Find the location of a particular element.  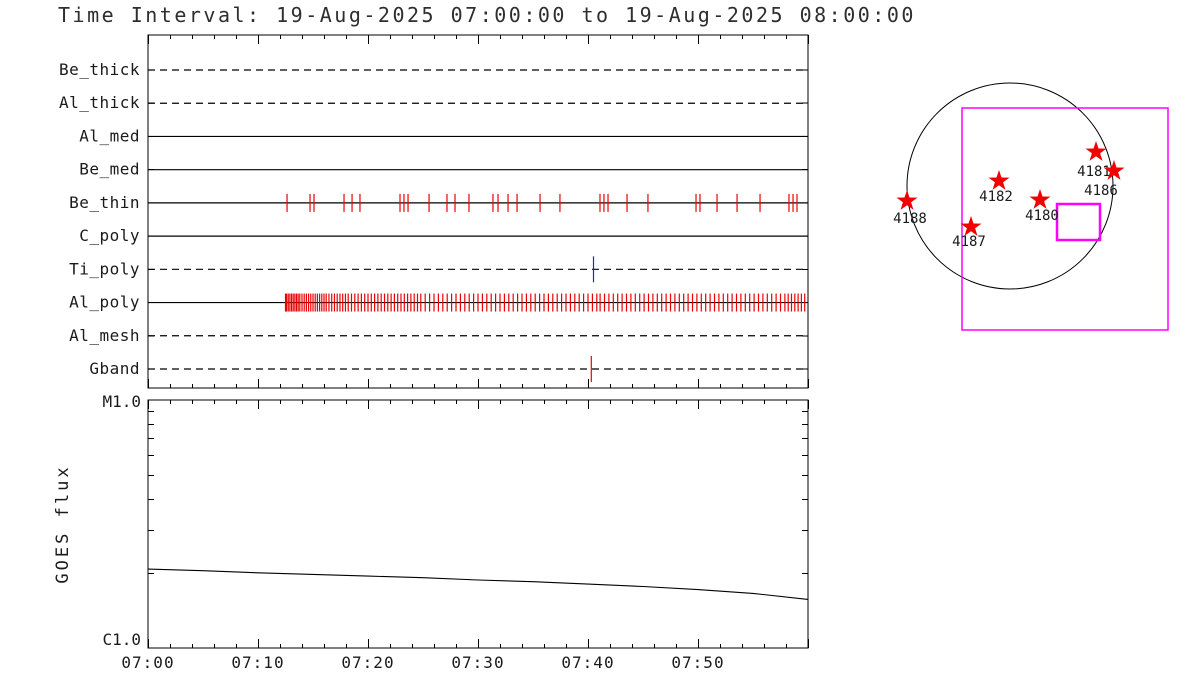

filter-row-label: Gband is located at coordinates (114, 368).